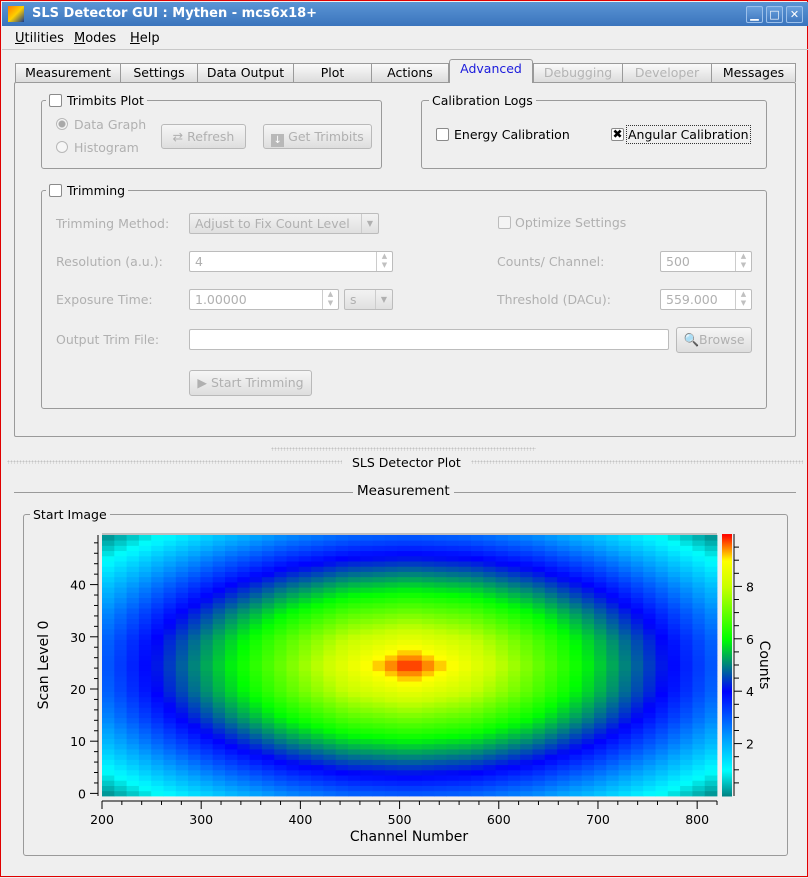 Image resolution: width=808 pixels, height=878 pixels. I want to click on splitter-handle, so click(403, 449).